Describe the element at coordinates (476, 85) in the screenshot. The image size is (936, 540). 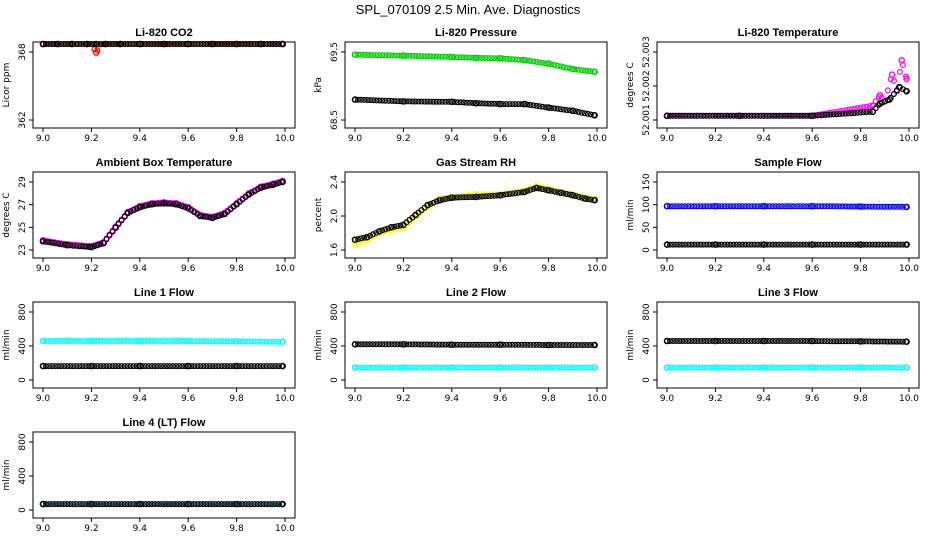
I see `plot-frame` at that location.